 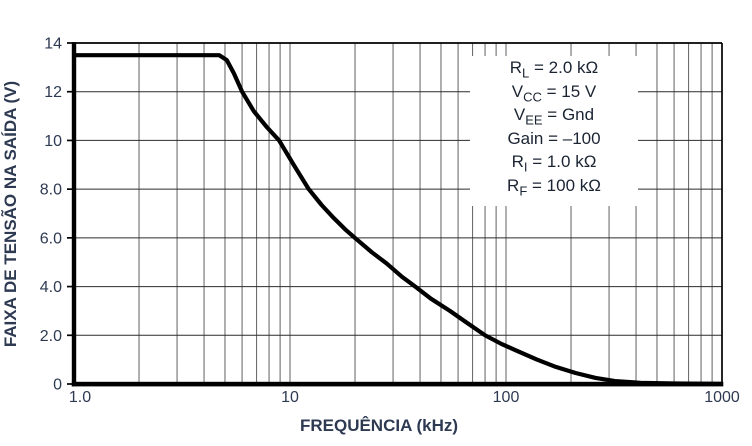 I want to click on annotation-line: RI = 1.0 kΩ, so click(x=554, y=162).